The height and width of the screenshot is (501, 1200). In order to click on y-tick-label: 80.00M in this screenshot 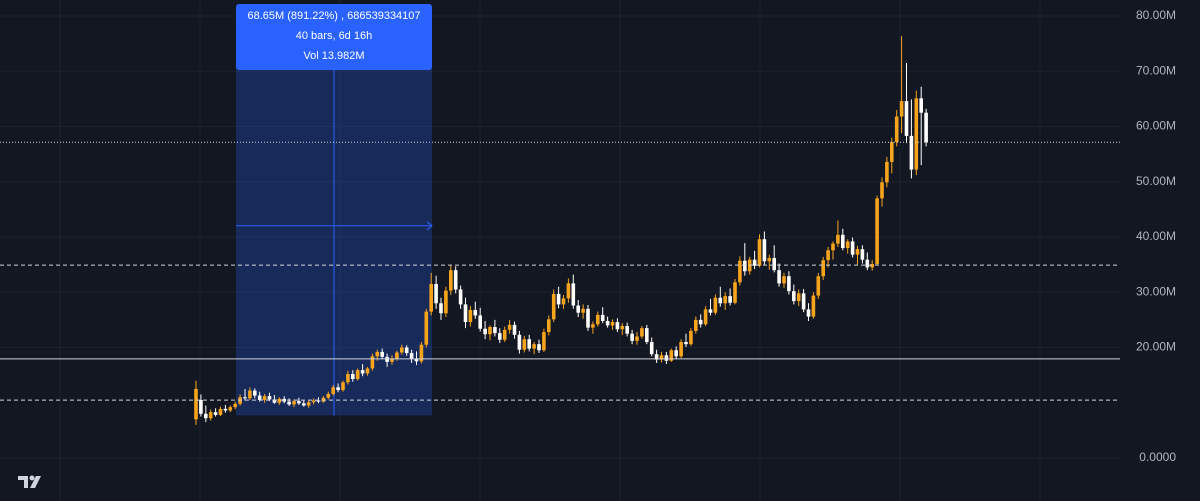, I will do `click(1156, 15)`.